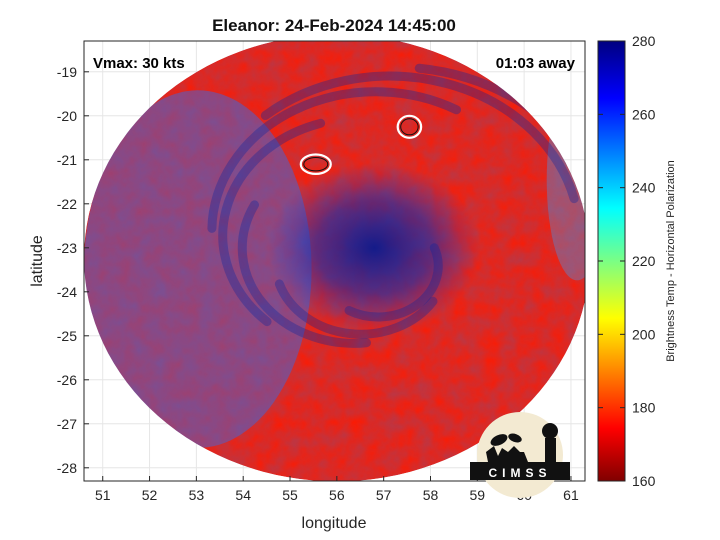 The image size is (720, 540). Describe the element at coordinates (67, 72) in the screenshot. I see `y-tick-label: -19` at that location.